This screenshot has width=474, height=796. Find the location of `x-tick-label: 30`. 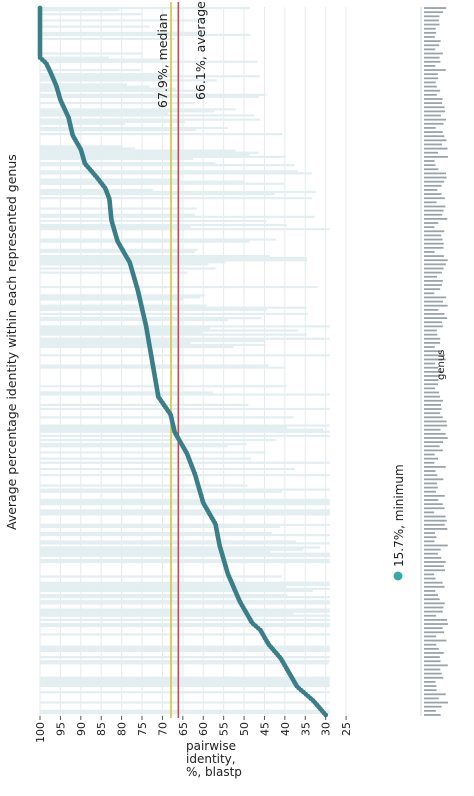

x-tick-label: 30 is located at coordinates (326, 729).